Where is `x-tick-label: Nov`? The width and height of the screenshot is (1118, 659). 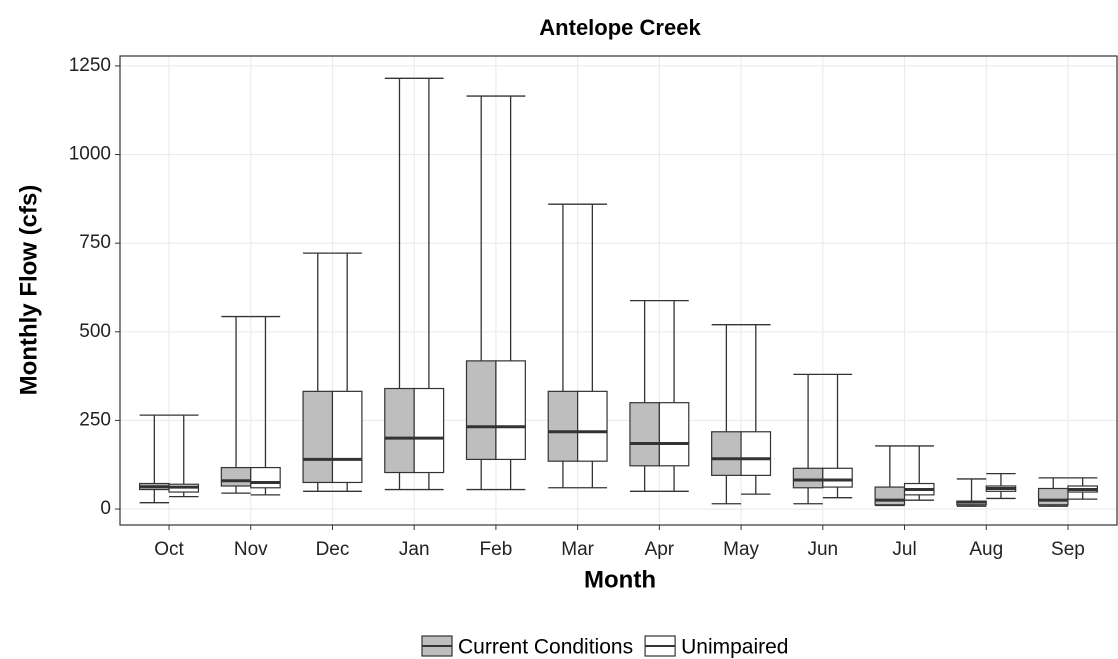
x-tick-label: Nov is located at coordinates (251, 549).